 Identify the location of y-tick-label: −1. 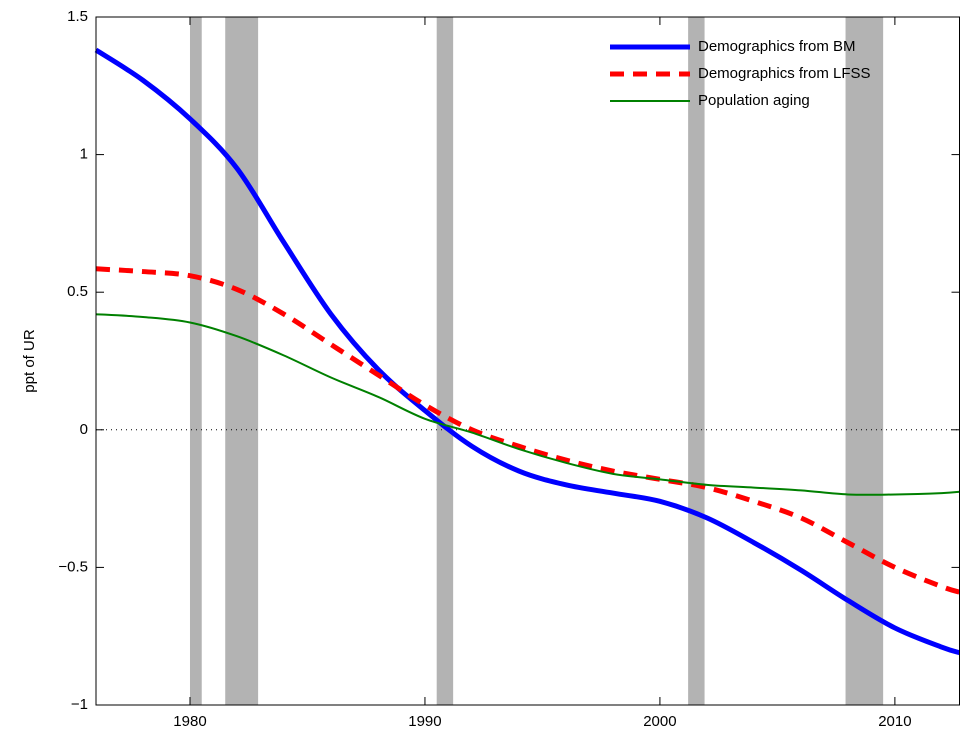
(79, 704).